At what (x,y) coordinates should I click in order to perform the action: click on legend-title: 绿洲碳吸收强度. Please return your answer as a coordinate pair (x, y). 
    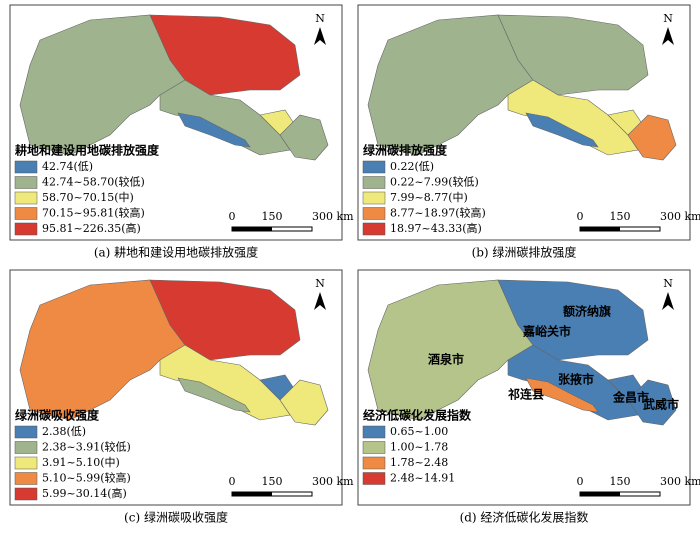
    Looking at the image, I should click on (57, 415).